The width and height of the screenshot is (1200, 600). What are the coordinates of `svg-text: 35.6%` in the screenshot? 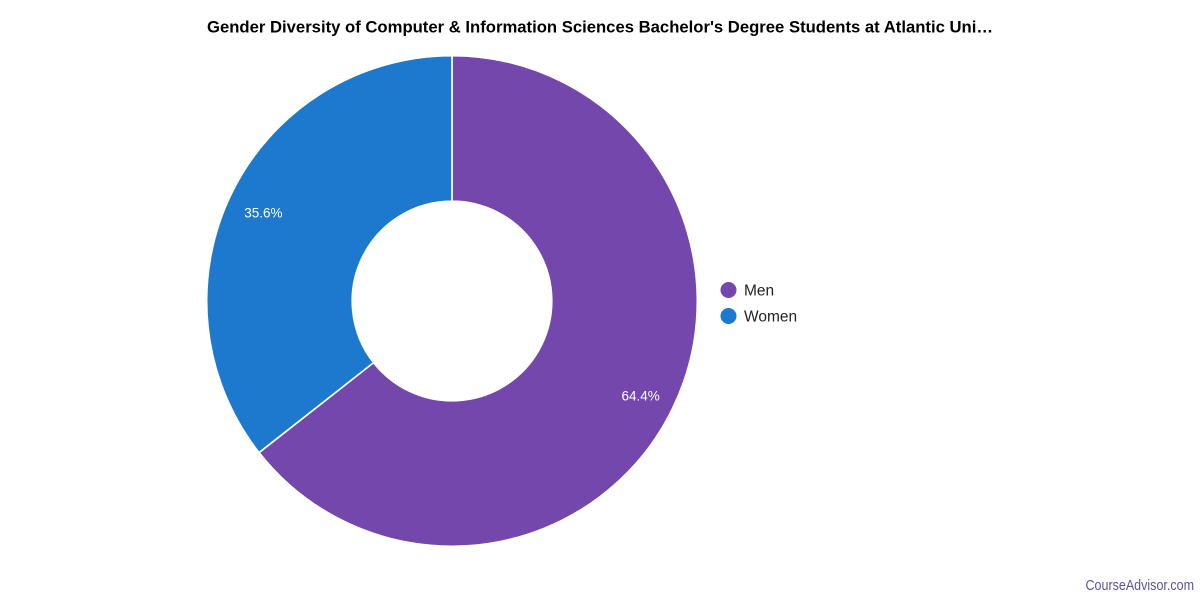 It's located at (263, 213).